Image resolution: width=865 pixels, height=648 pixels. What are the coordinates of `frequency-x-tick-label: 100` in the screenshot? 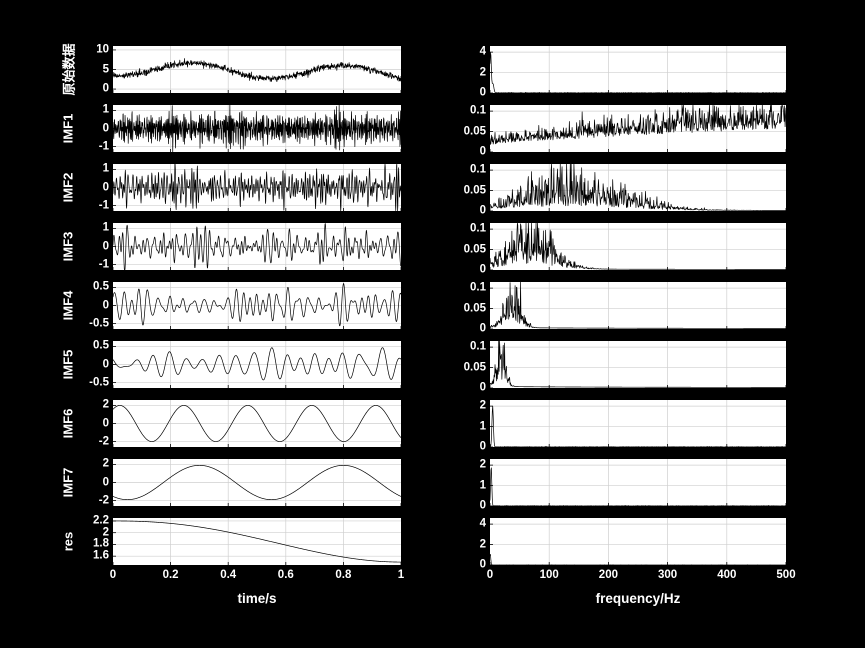 It's located at (549, 575).